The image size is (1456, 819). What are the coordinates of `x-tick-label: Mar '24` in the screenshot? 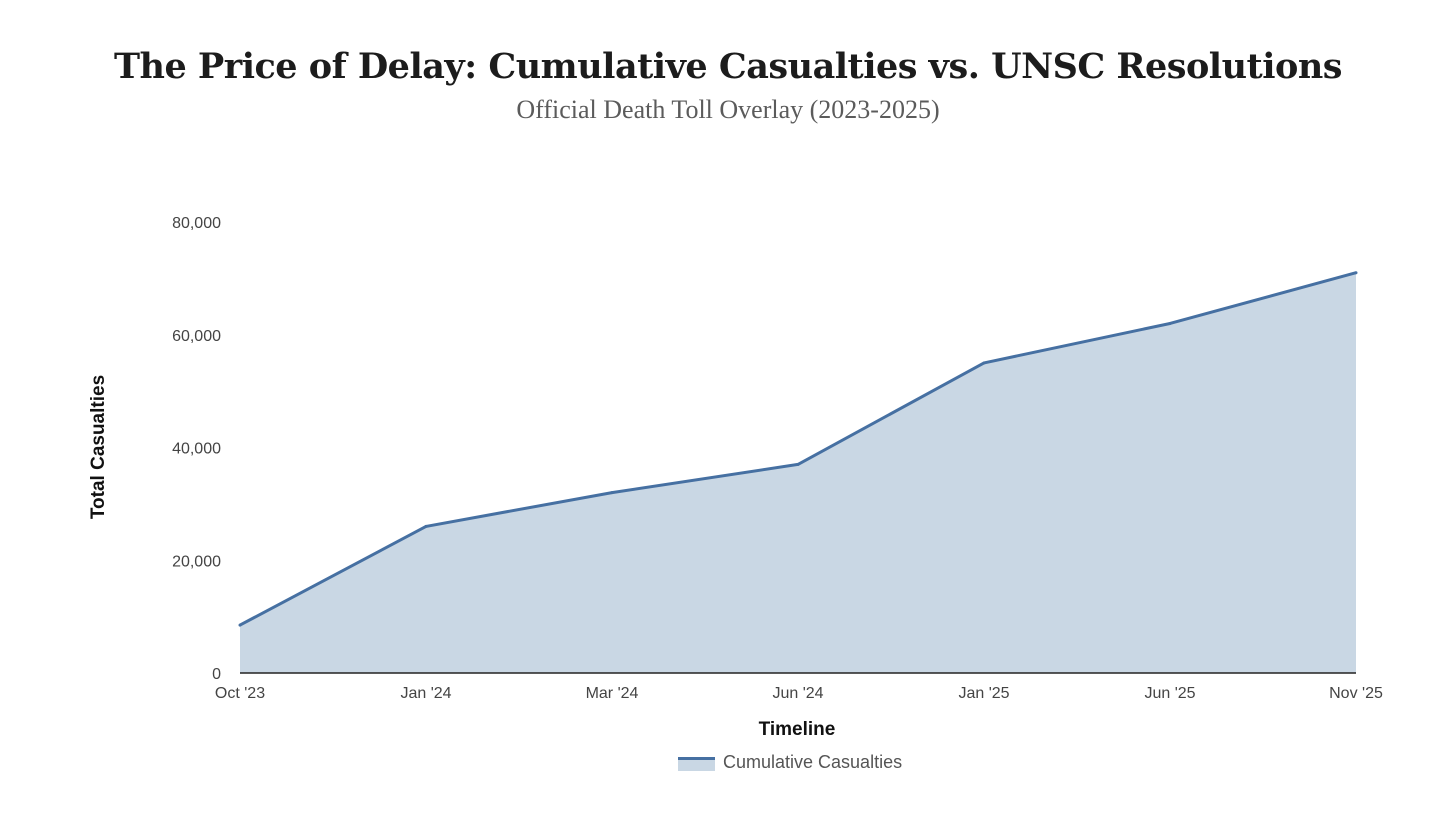 It's located at (612, 693).